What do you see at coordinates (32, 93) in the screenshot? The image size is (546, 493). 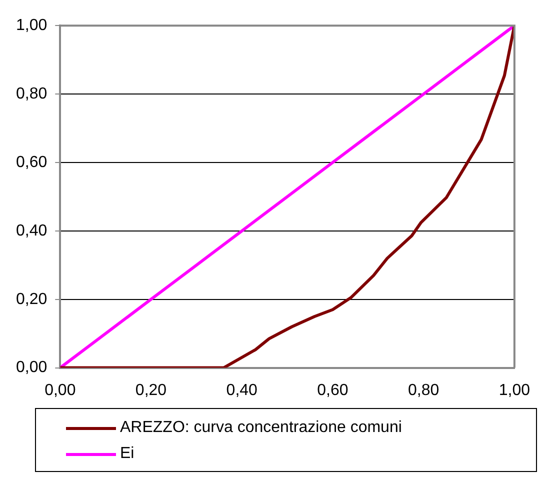 I see `y-tick-label: 0,80` at bounding box center [32, 93].